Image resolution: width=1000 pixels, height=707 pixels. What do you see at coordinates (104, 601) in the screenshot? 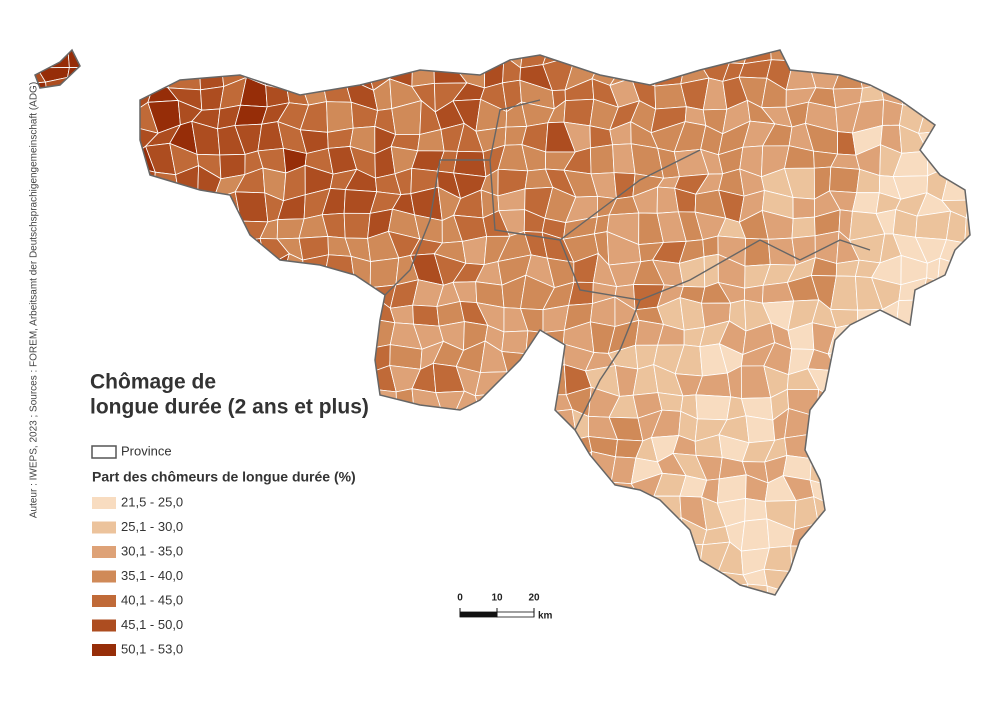
I see `legend-swatch` at bounding box center [104, 601].